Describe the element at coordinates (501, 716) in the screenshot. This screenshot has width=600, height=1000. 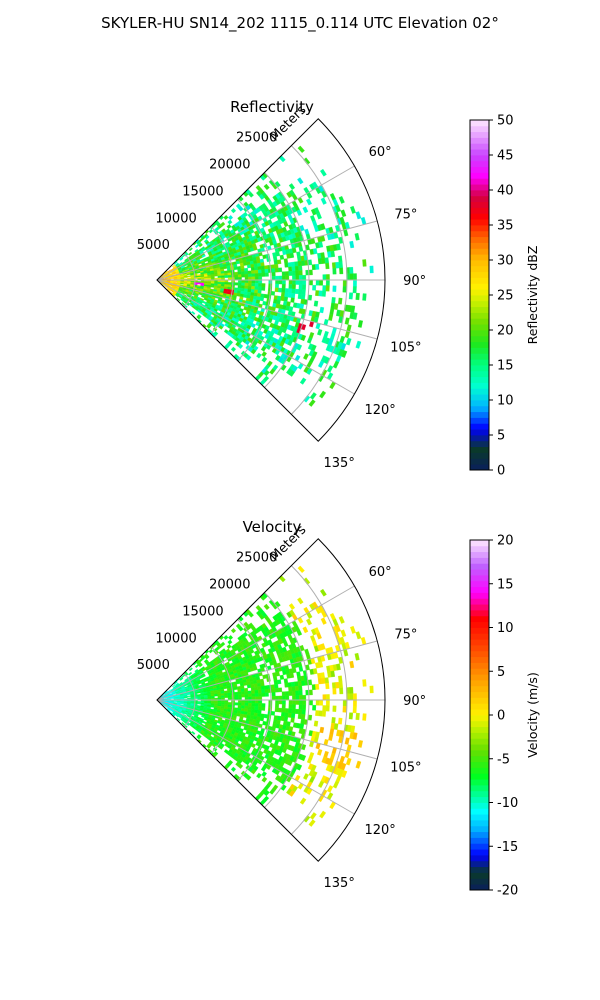
I see `colorbar-tick-label: 0` at that location.